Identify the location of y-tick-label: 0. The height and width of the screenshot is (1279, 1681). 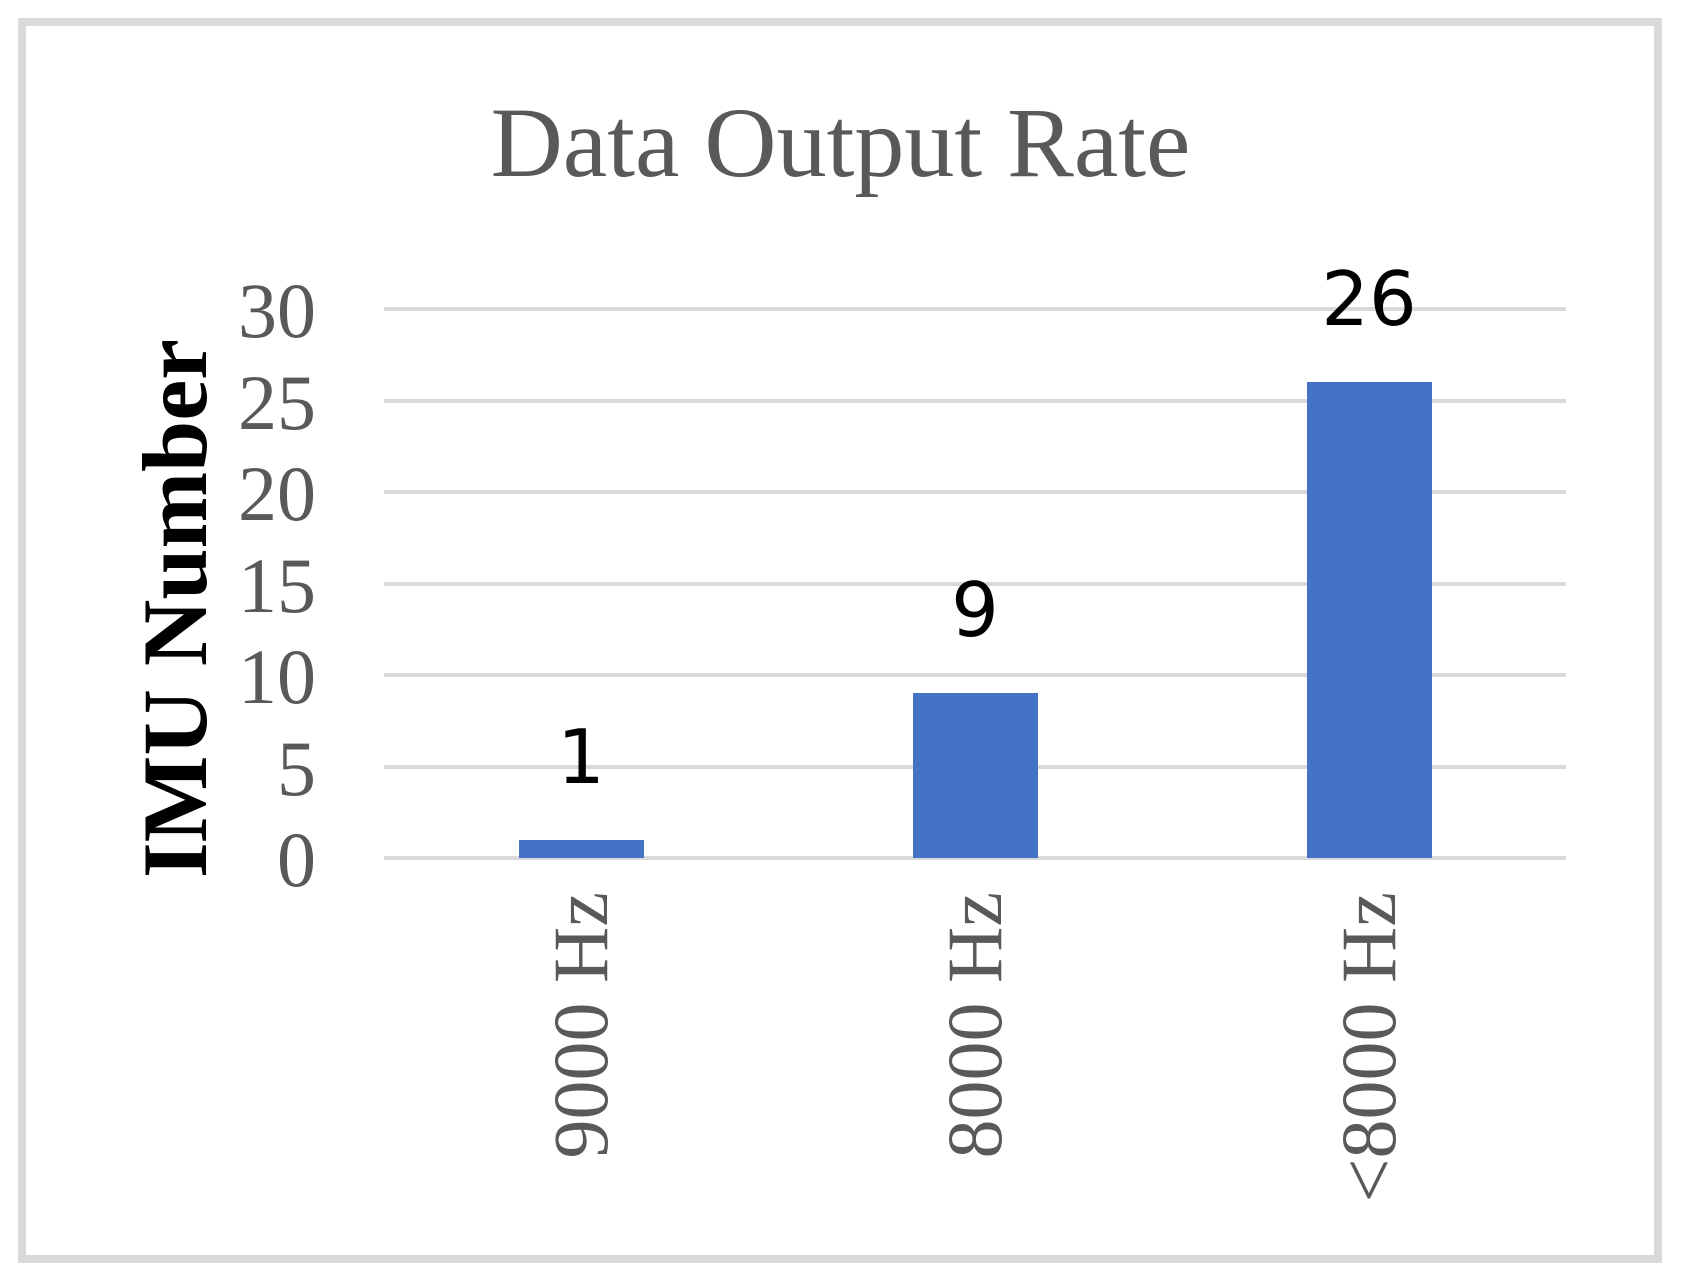
(296, 859).